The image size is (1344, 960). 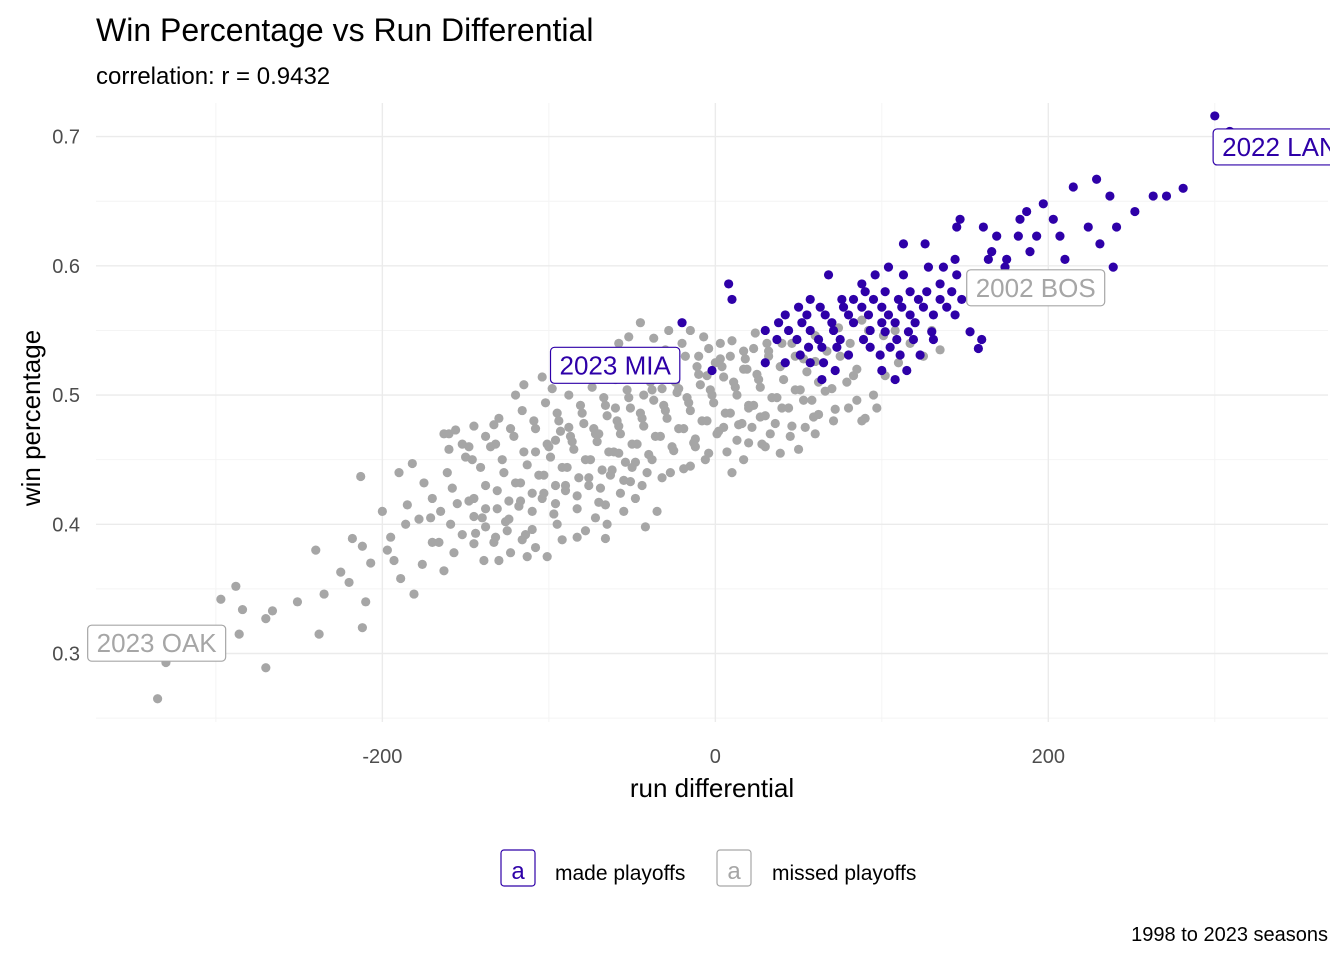 I want to click on y-tick-label: 0.3, so click(x=66, y=655).